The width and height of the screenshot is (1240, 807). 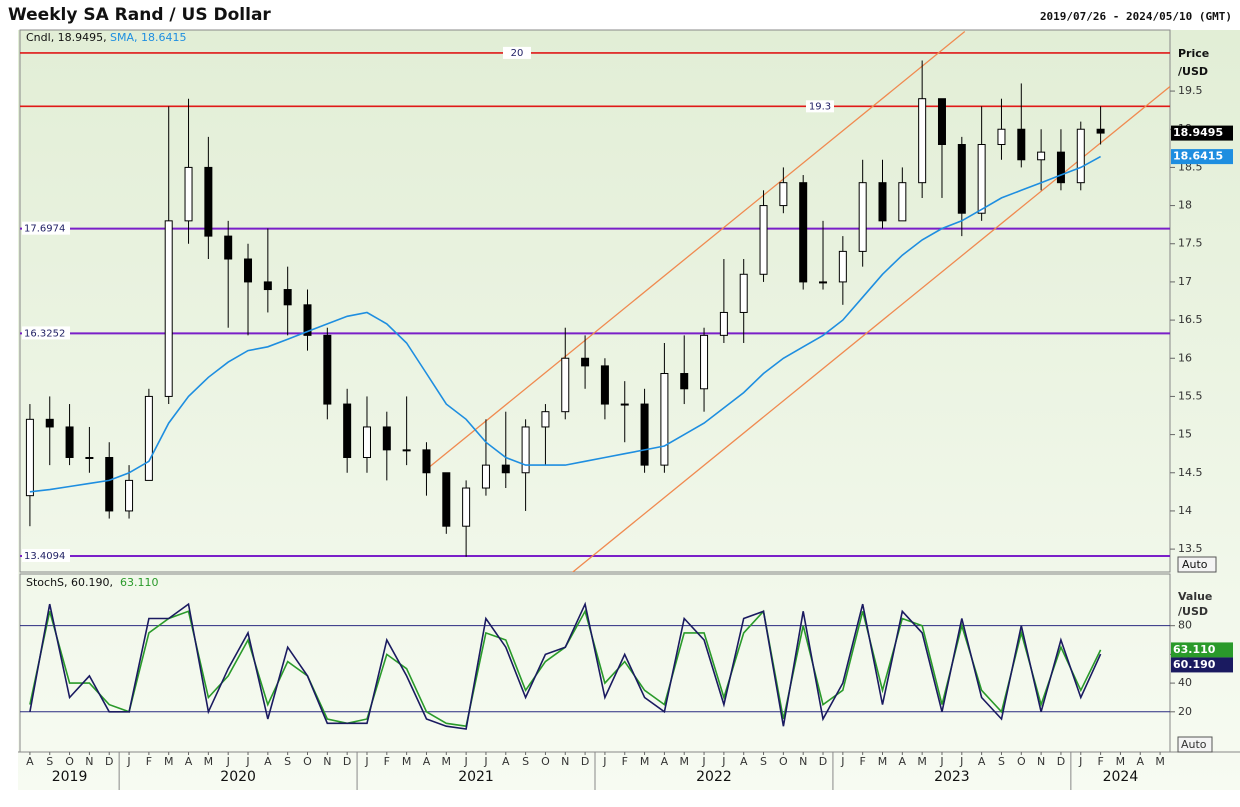 I want to click on year-label: 2024, so click(x=1121, y=777).